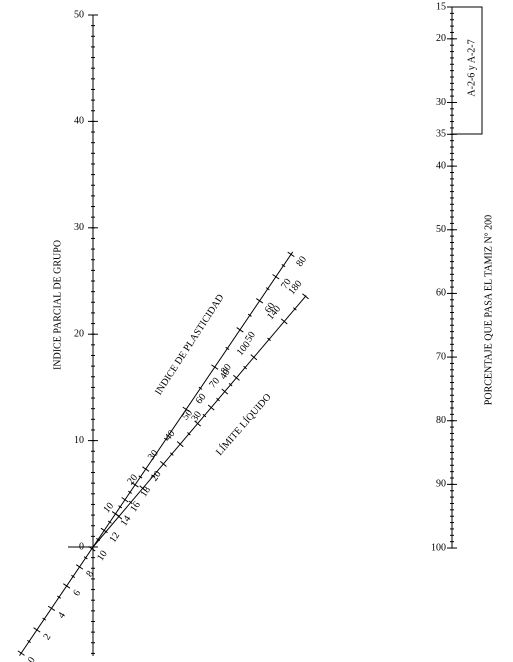 The height and width of the screenshot is (662, 513). What do you see at coordinates (77, 593) in the screenshot?
I see `diagonal-tick-label: 6` at bounding box center [77, 593].